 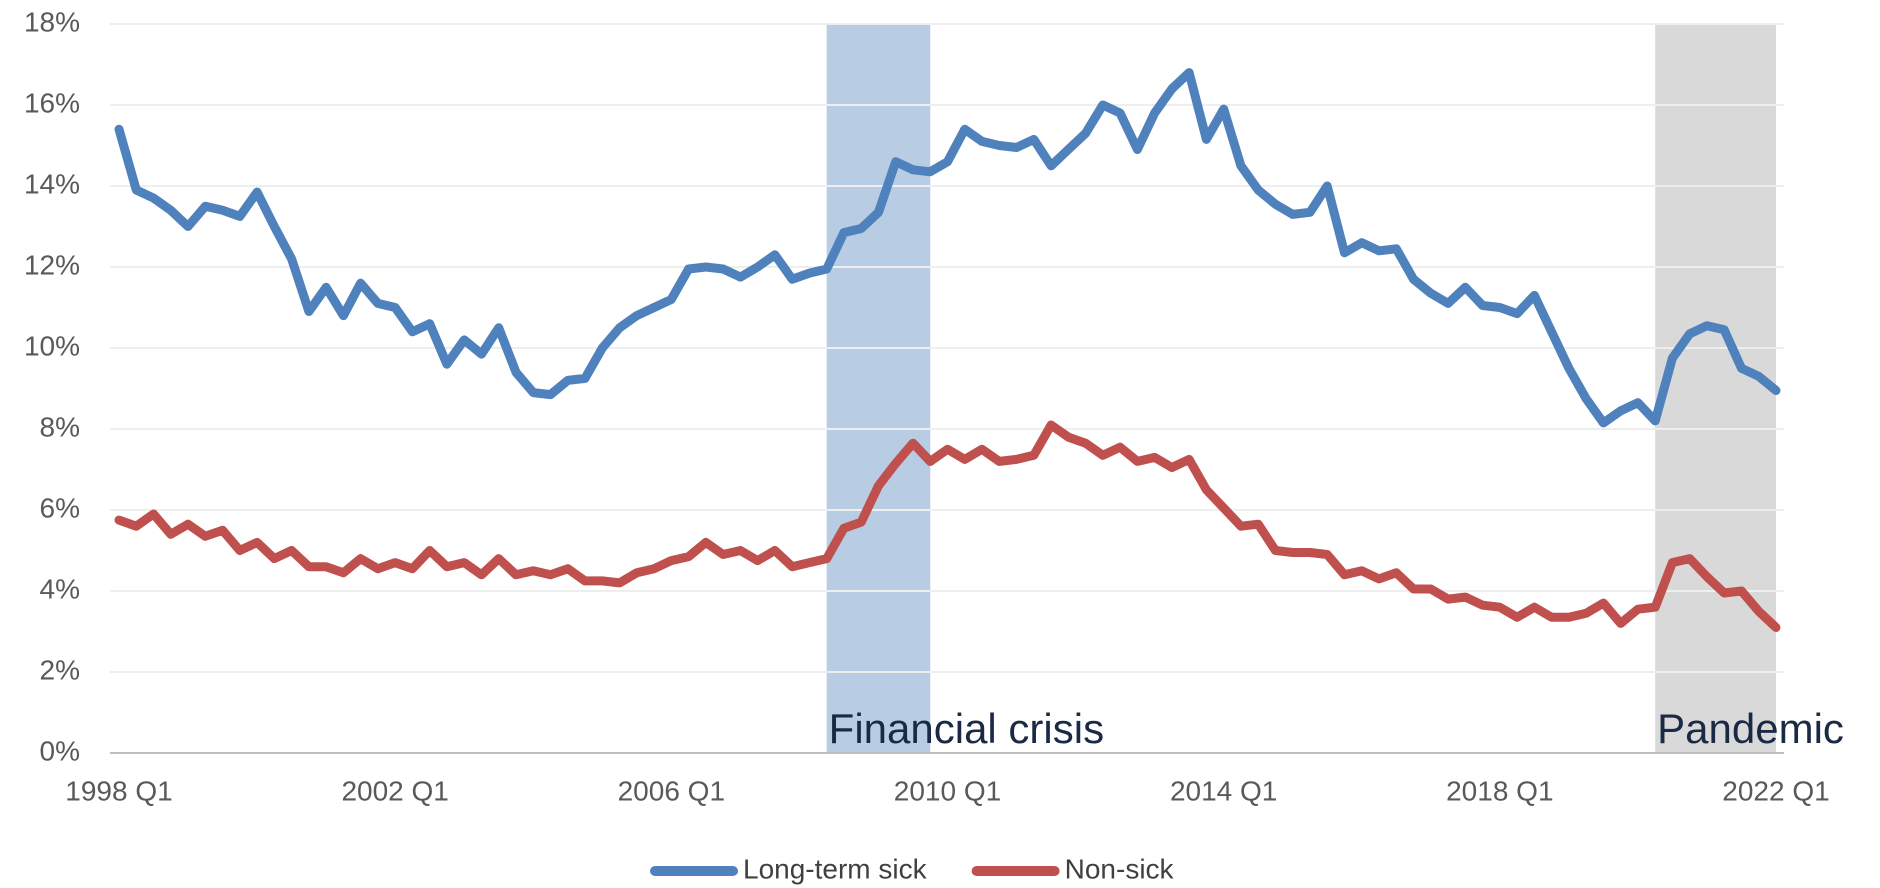 I want to click on y-tick-label: 12%, so click(x=52, y=264).